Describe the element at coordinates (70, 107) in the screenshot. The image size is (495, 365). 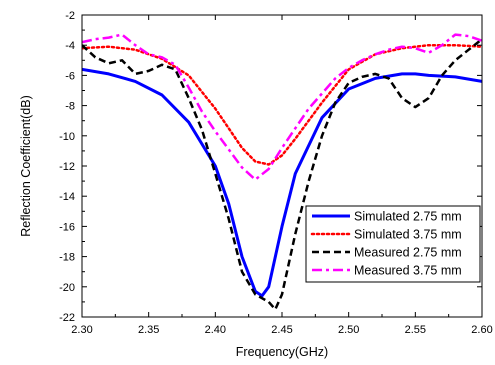
I see `y-tick-label: -8` at that location.